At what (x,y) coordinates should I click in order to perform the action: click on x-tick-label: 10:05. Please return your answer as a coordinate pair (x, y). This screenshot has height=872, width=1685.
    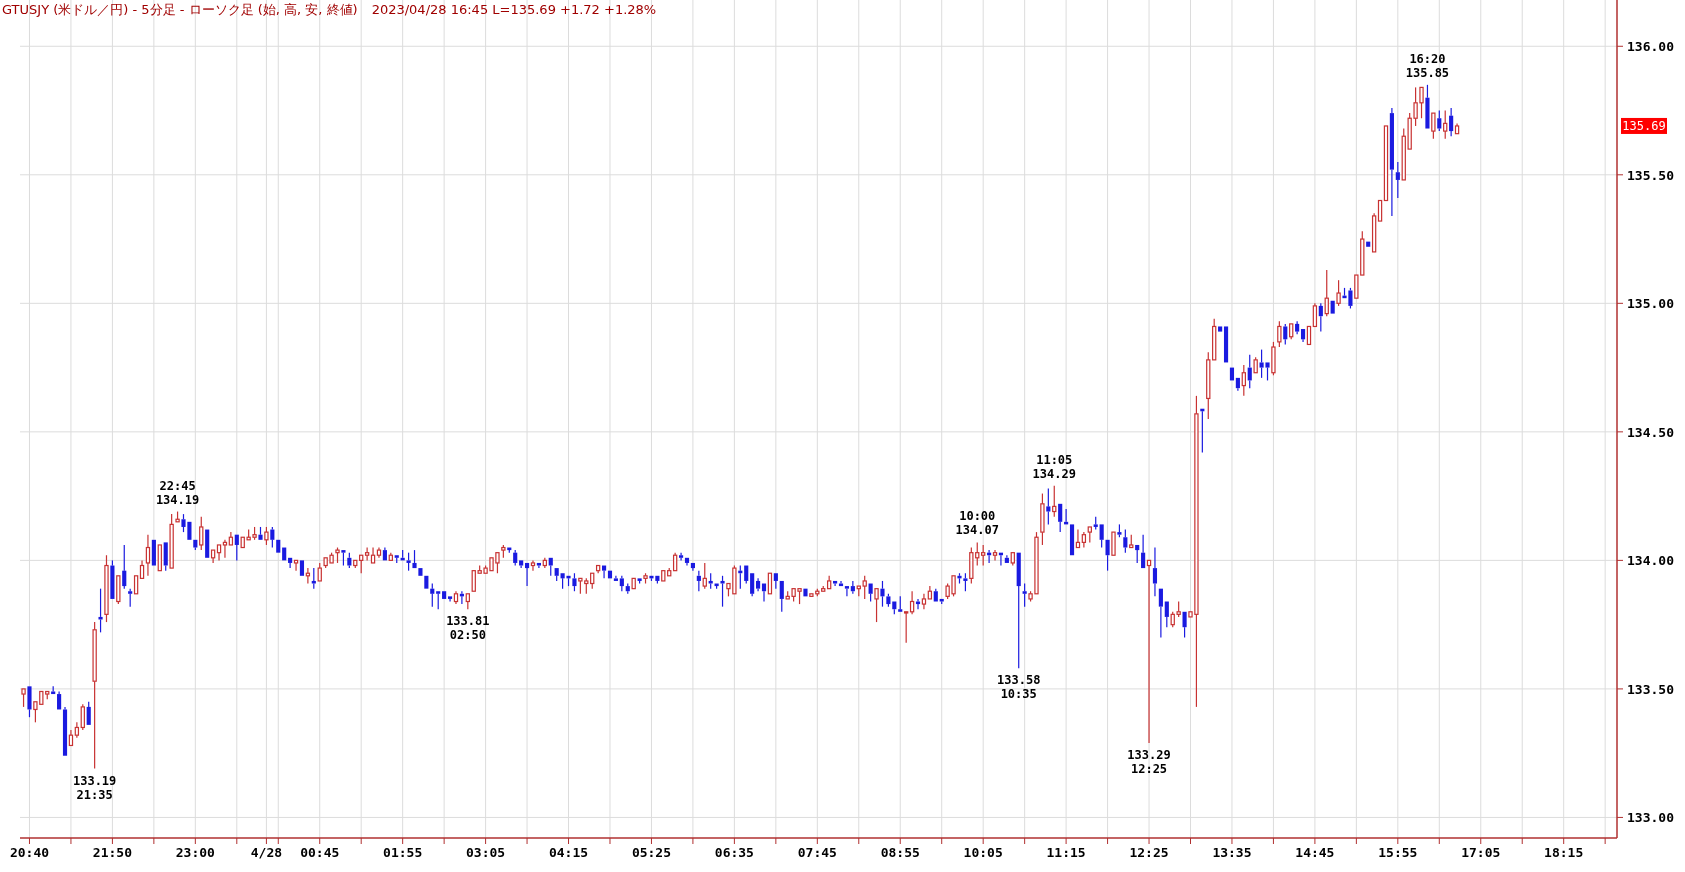
    Looking at the image, I should click on (983, 852).